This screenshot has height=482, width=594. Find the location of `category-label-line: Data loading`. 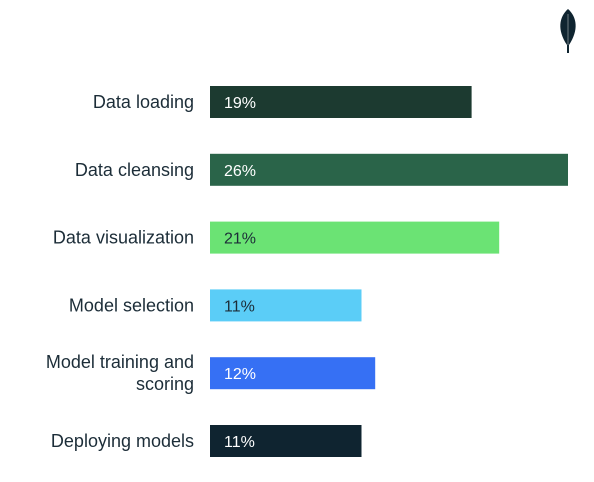

category-label-line: Data loading is located at coordinates (143, 102).